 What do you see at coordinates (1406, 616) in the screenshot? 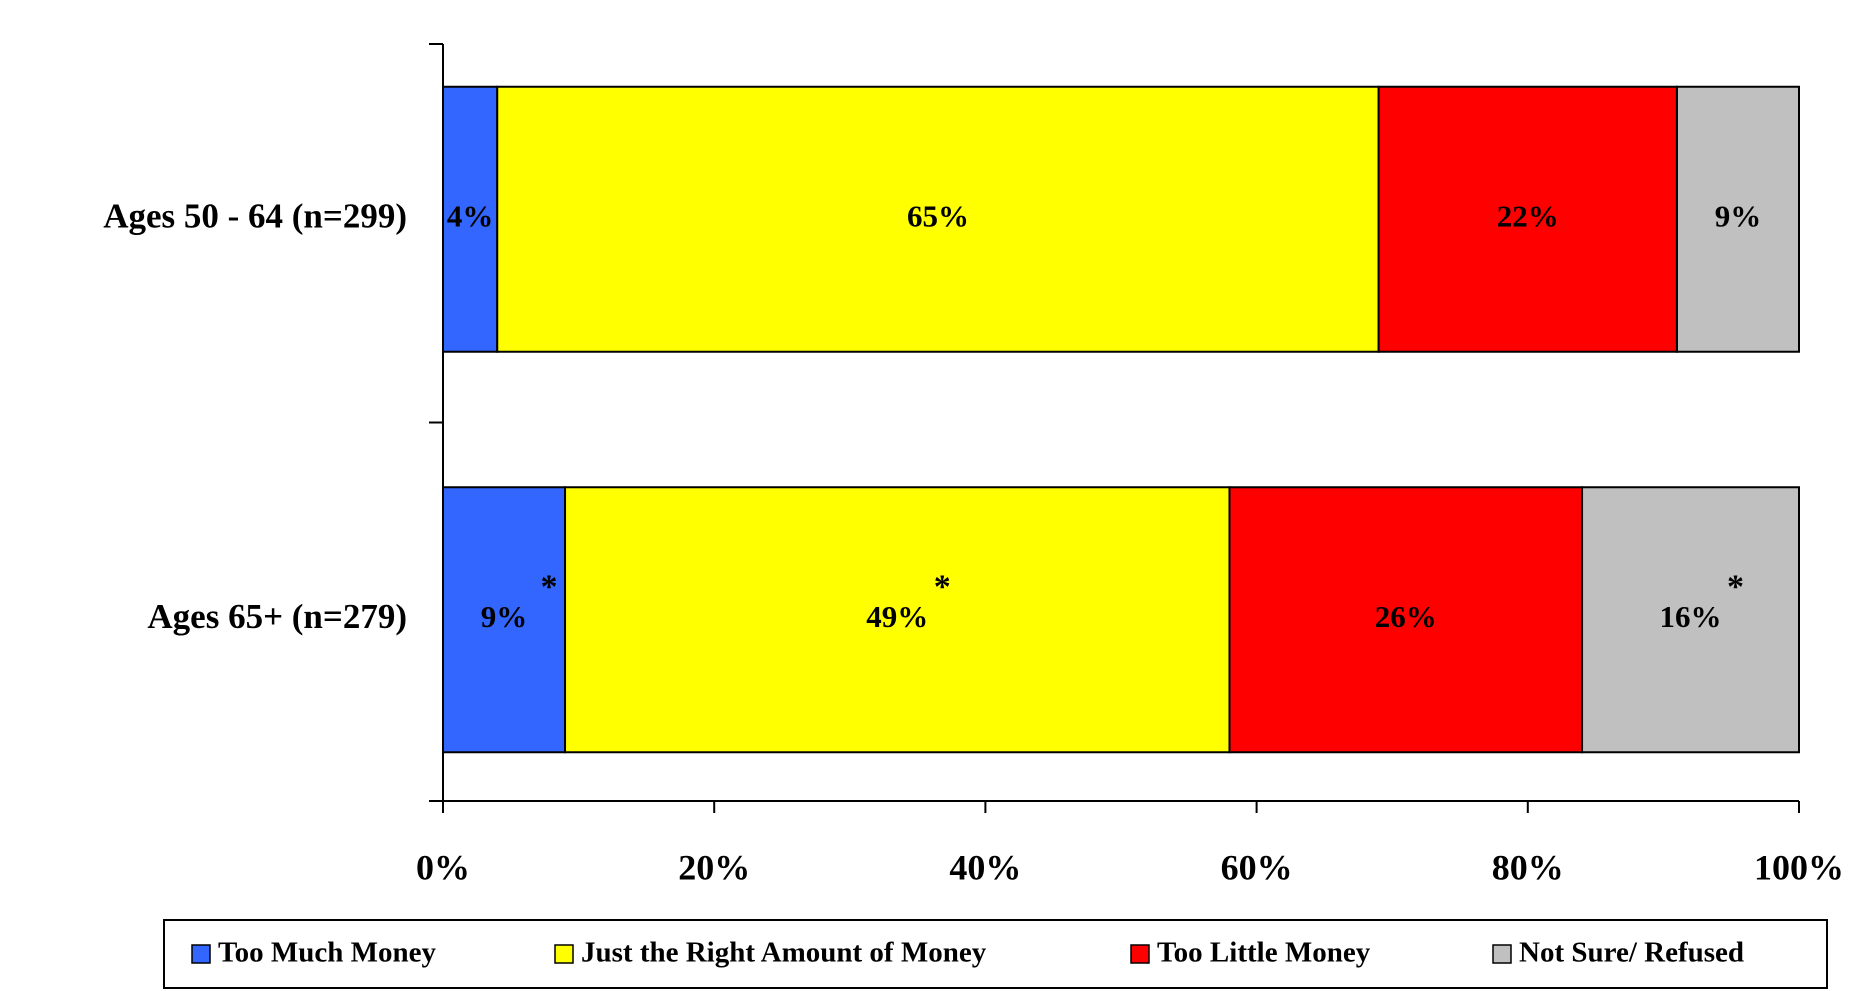
I see `value-label: 26%` at bounding box center [1406, 616].